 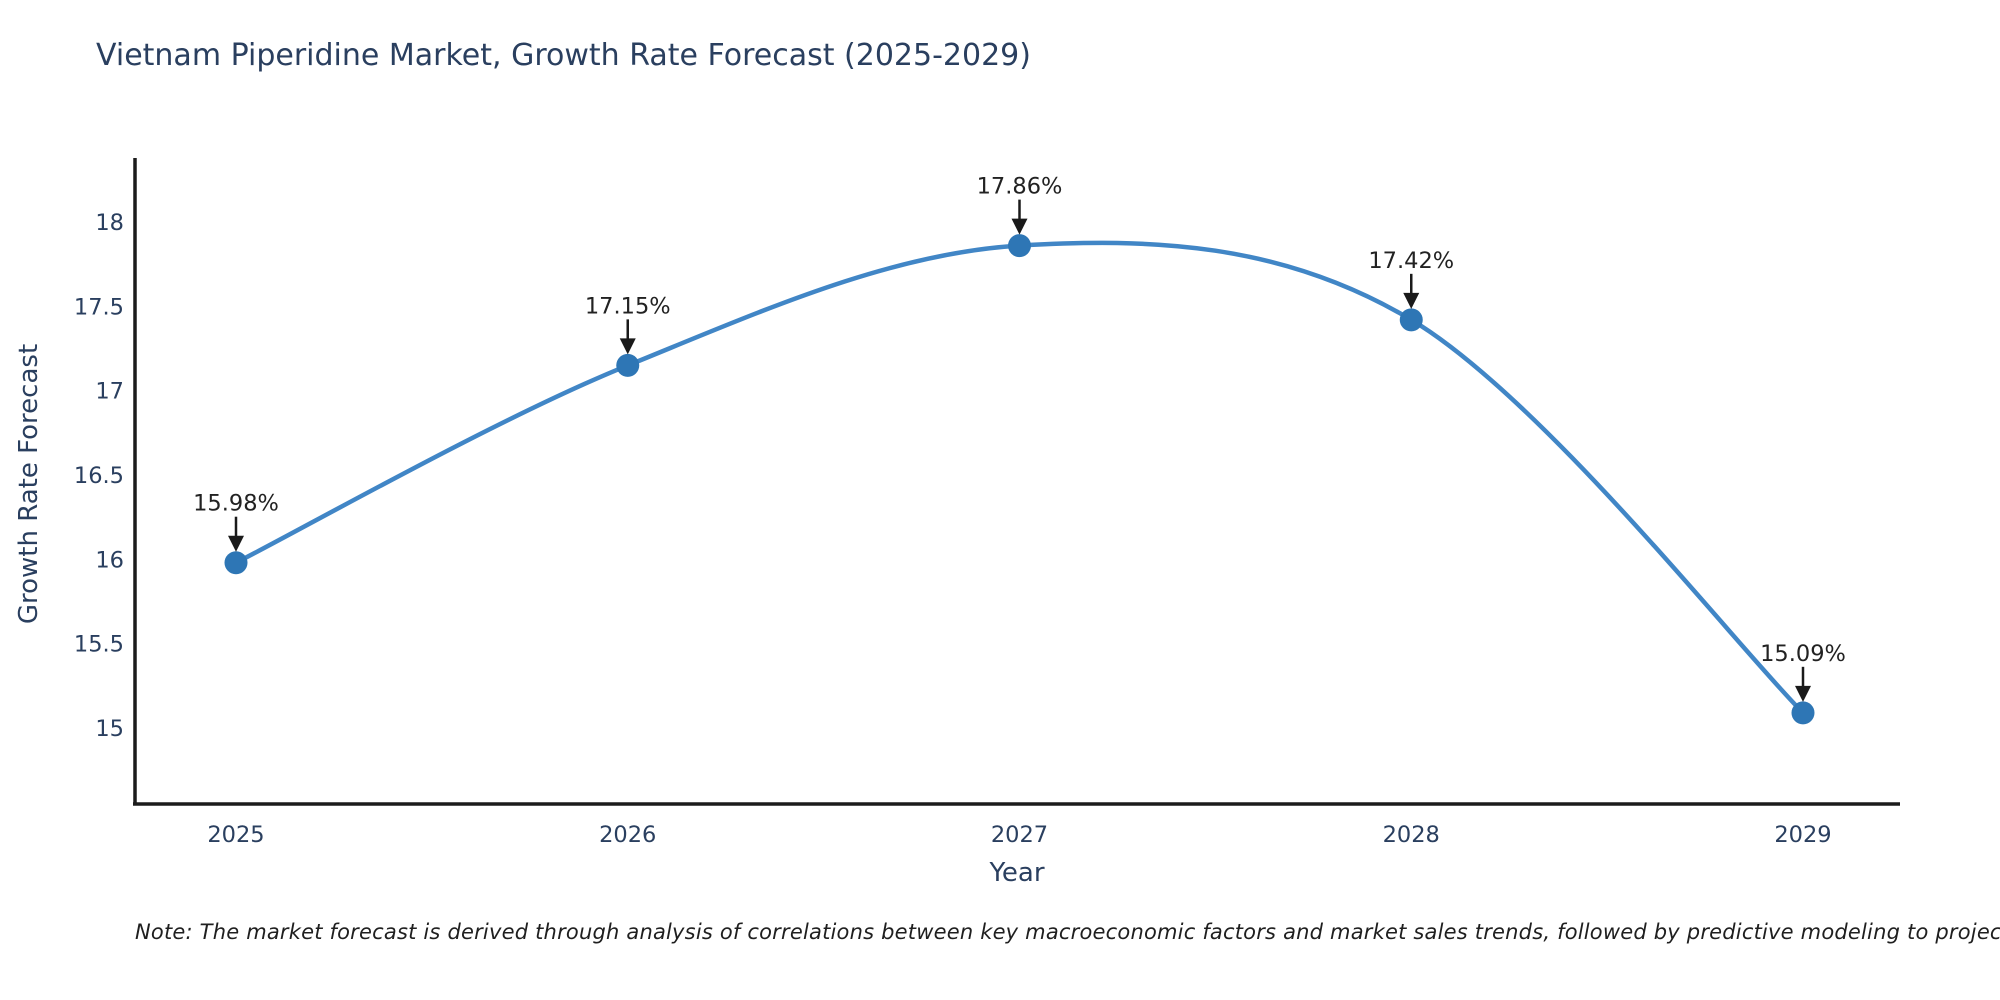 I want to click on x-tick-label: 2029, so click(x=1802, y=835).